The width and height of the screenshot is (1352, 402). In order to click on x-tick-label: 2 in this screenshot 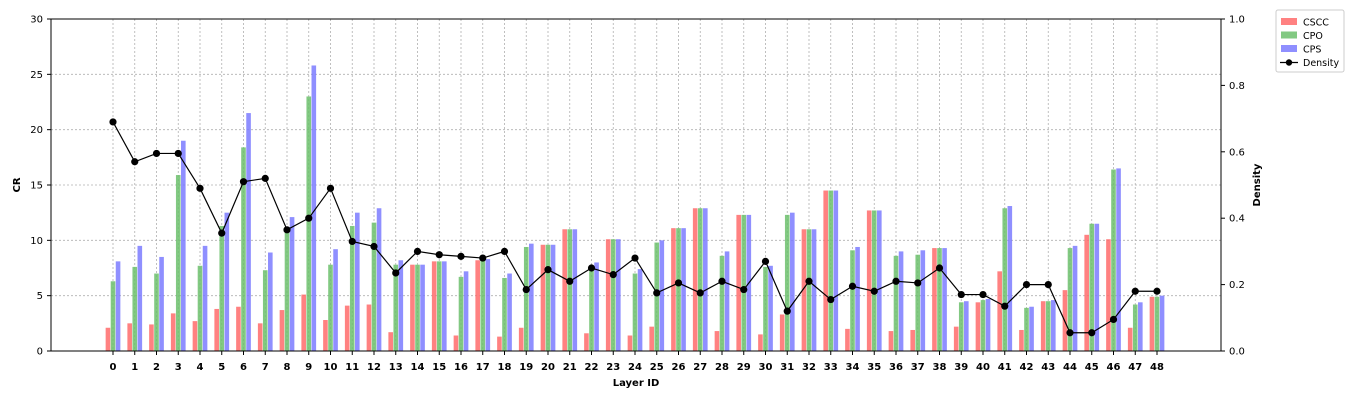, I will do `click(156, 367)`.